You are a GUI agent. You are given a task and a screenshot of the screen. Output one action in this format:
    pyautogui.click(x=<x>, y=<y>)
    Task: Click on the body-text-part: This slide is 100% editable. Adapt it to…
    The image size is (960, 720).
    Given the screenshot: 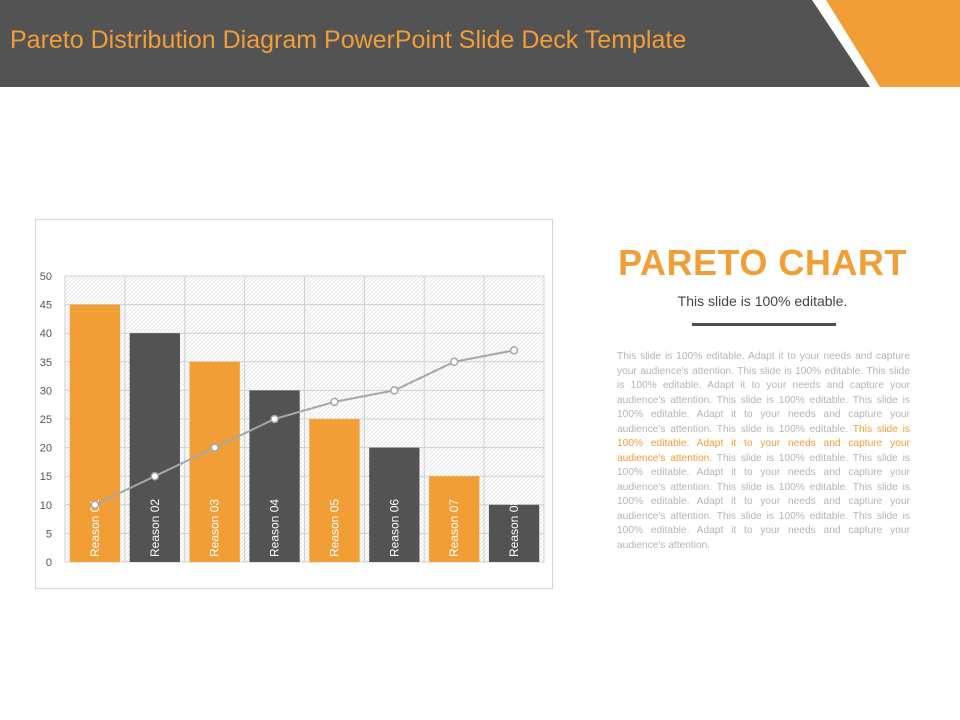 What is the action you would take?
    pyautogui.click(x=763, y=393)
    